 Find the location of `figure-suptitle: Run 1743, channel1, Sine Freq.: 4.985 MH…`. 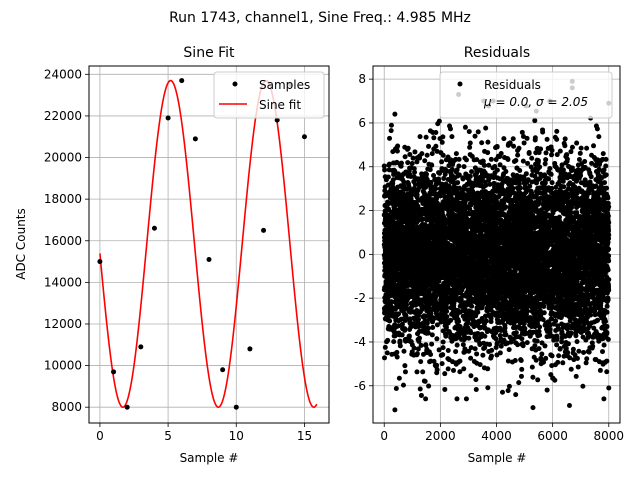

figure-suptitle: Run 1743, channel1, Sine Freq.: 4.985 MH… is located at coordinates (320, 18).